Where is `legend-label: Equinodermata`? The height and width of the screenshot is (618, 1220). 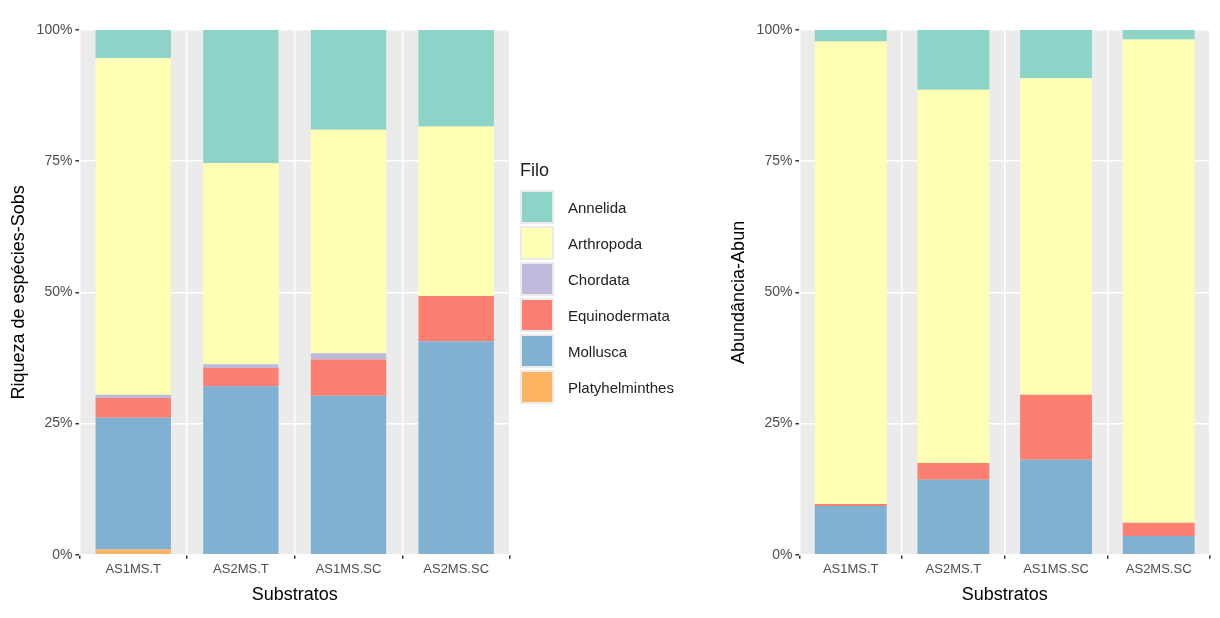 legend-label: Equinodermata is located at coordinates (619, 315).